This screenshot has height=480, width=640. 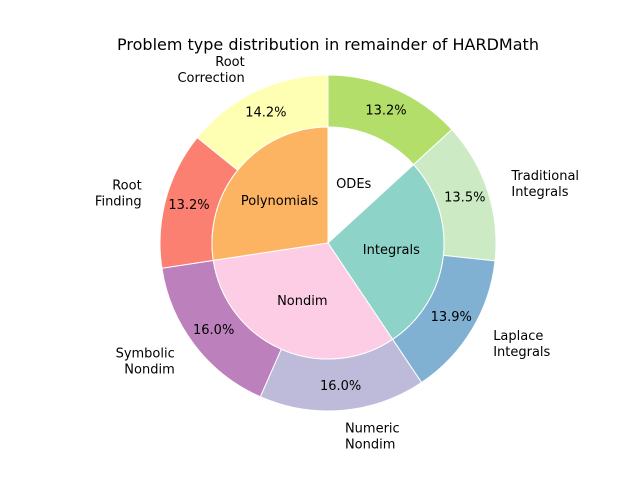 I want to click on inner-slice-label: Integrals, so click(x=391, y=250).